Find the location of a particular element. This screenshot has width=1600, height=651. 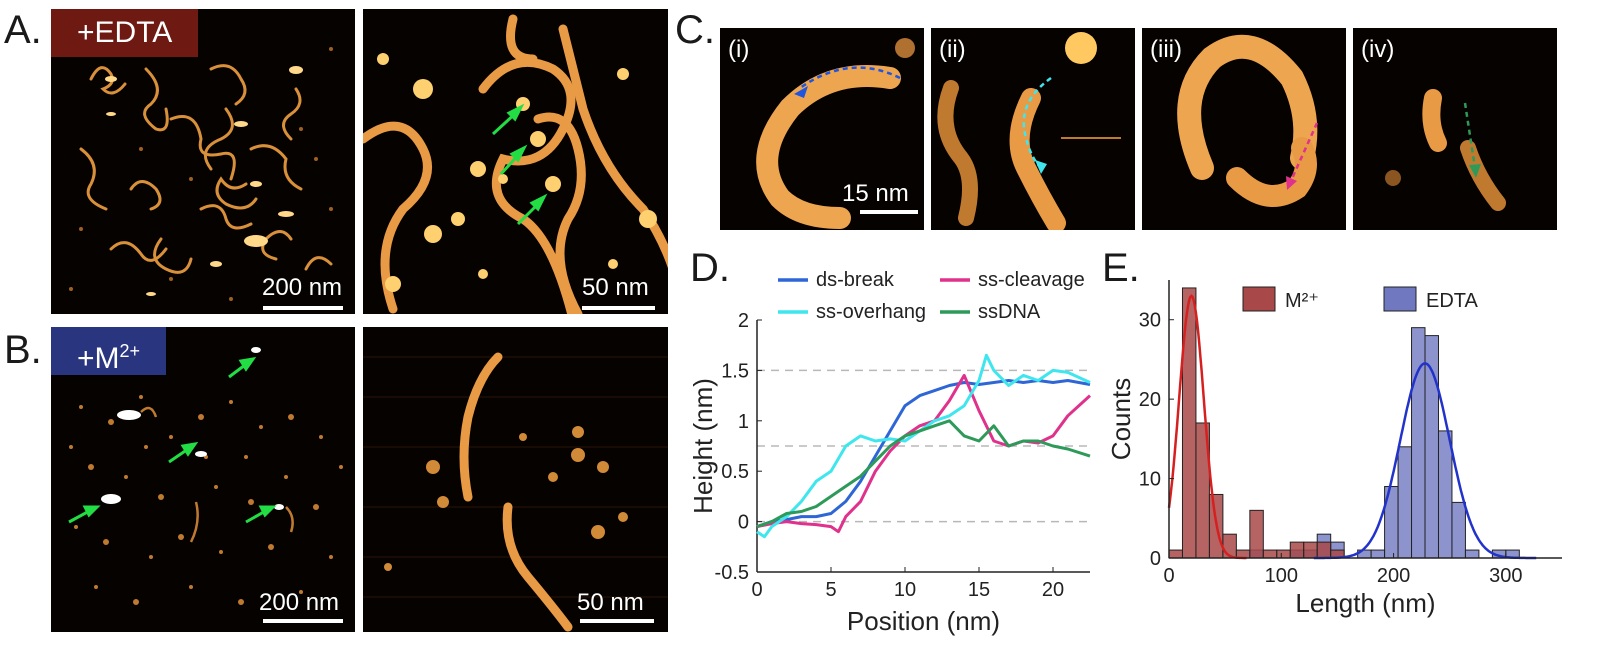

panel-letter-c: C. is located at coordinates (695, 30).